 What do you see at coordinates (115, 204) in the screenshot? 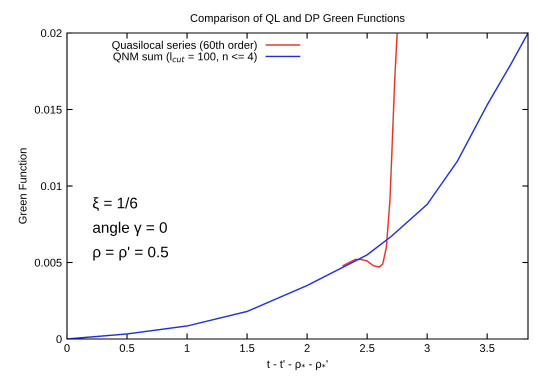
I see `annotation: ξ = 1/6` at bounding box center [115, 204].